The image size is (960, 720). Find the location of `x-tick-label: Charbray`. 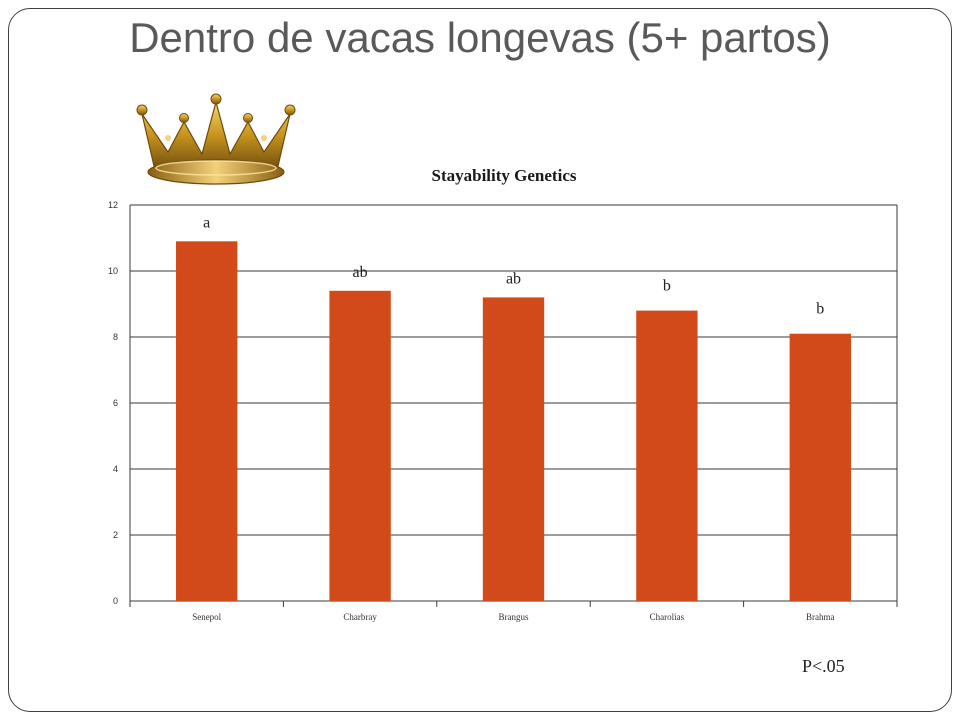

x-tick-label: Charbray is located at coordinates (360, 617).